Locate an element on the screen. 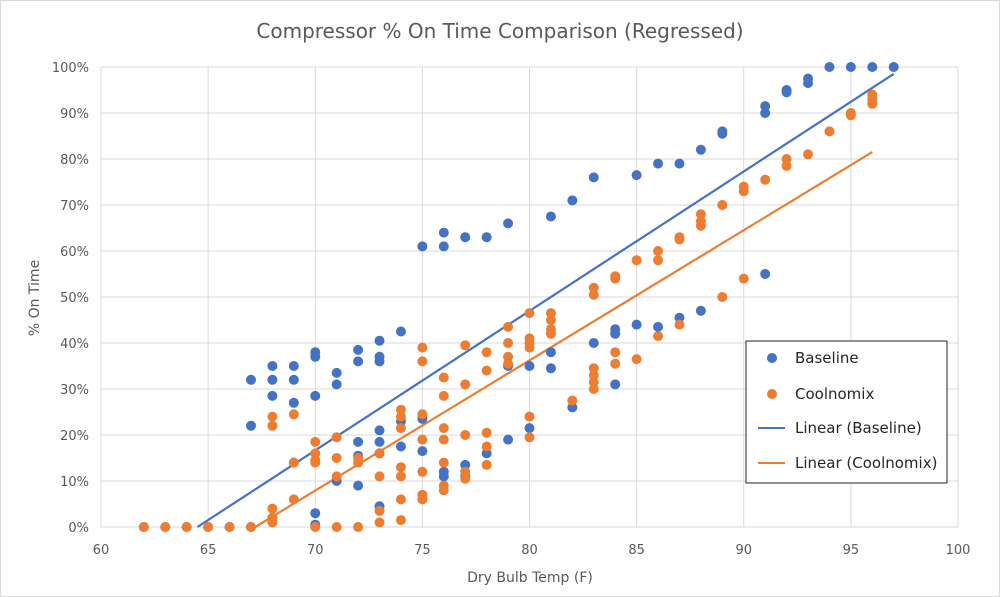 This screenshot has width=1000, height=597. x-tick-label: 65 is located at coordinates (208, 550).